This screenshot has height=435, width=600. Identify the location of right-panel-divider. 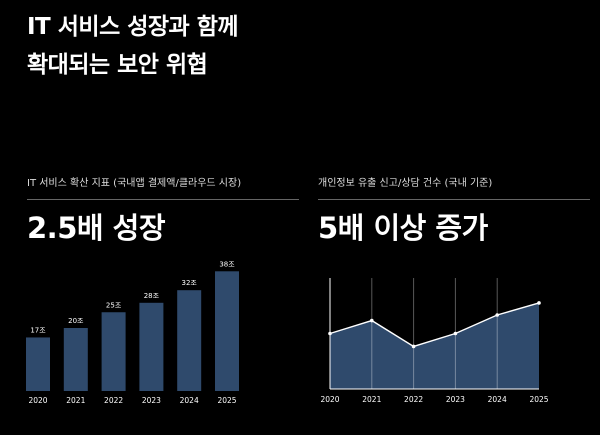
(454, 199).